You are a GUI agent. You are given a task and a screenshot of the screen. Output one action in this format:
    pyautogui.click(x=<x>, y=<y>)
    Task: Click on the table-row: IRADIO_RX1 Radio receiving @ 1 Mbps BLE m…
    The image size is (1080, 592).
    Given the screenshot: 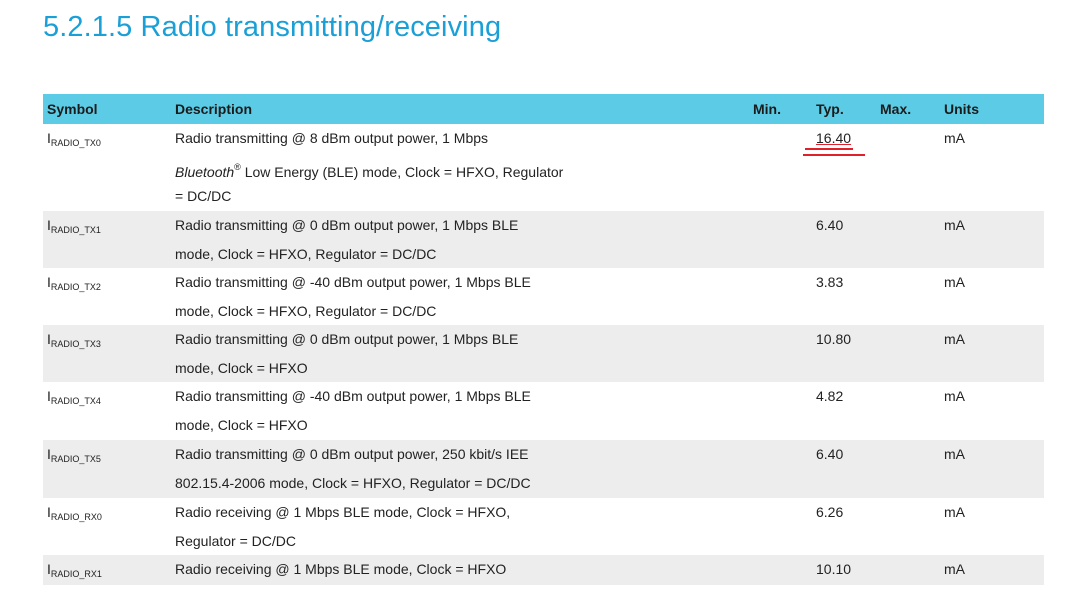 What is the action you would take?
    pyautogui.click(x=543, y=570)
    